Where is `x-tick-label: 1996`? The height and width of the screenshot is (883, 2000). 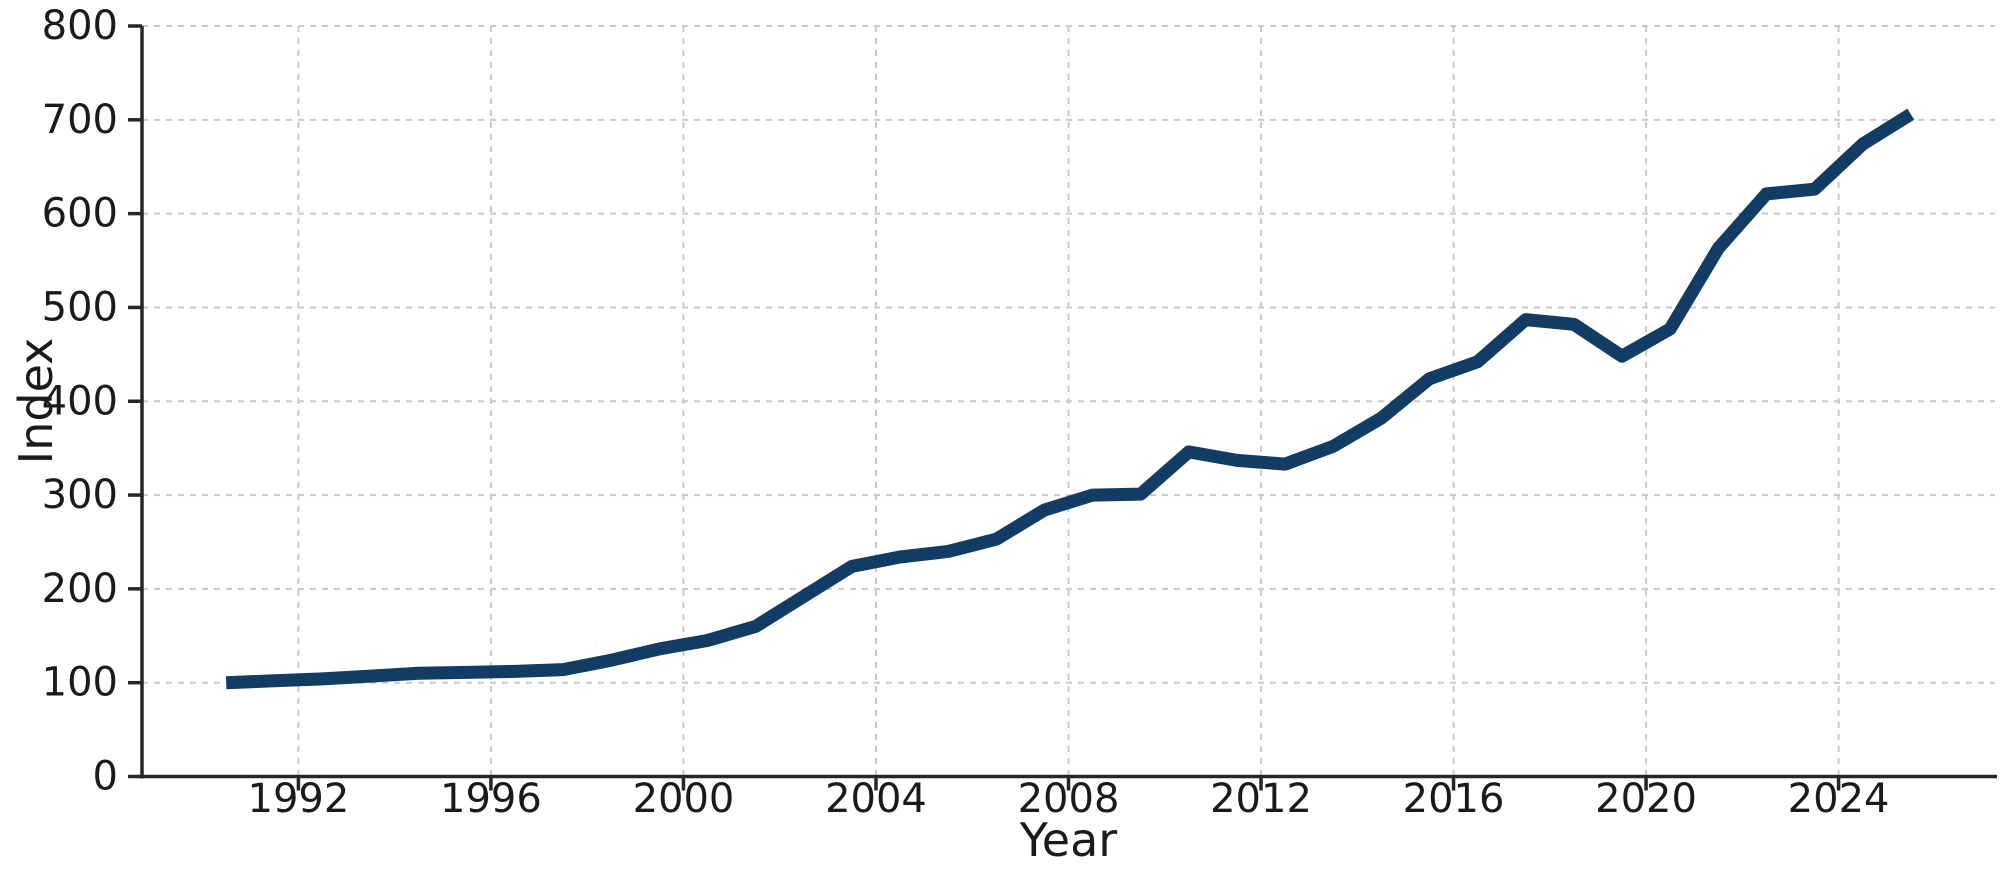 x-tick-label: 1996 is located at coordinates (491, 799).